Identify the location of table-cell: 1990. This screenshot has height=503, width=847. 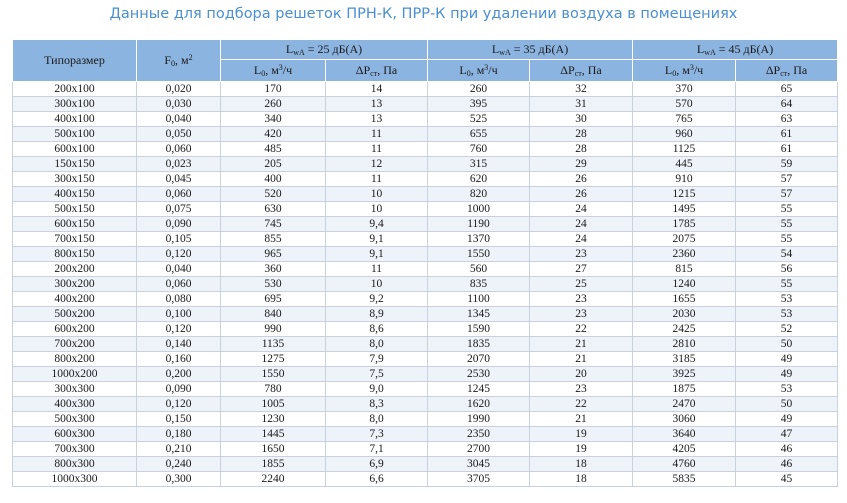
(479, 419).